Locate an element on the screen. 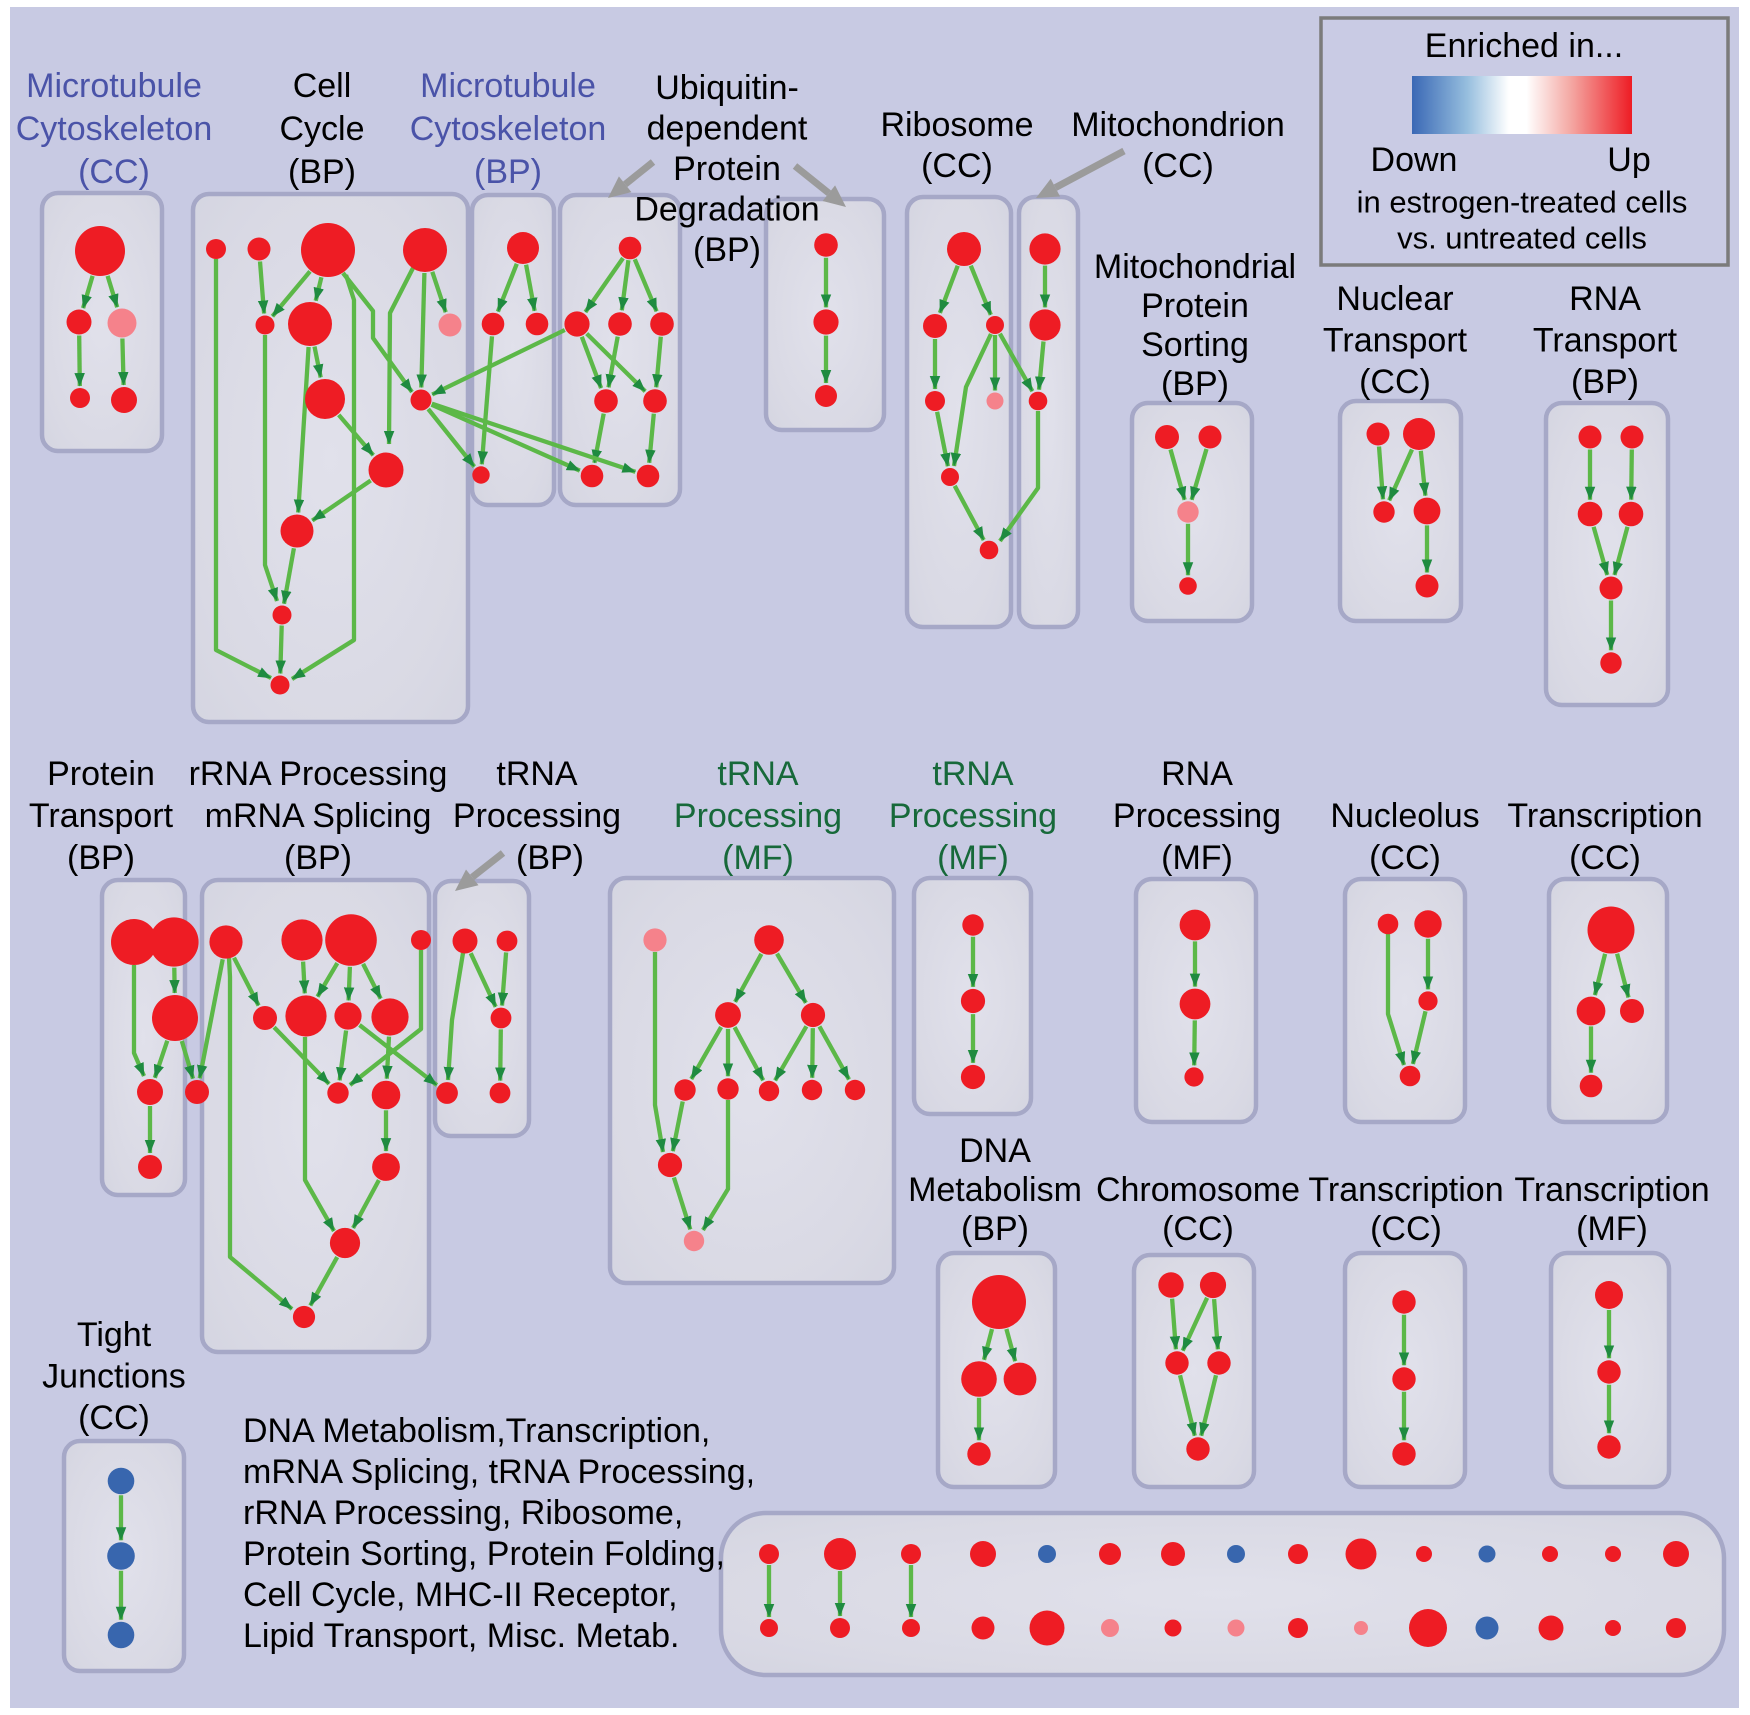 Image resolution: width=1750 pixels, height=1715 pixels. svg-text: Degradation is located at coordinates (726, 210).